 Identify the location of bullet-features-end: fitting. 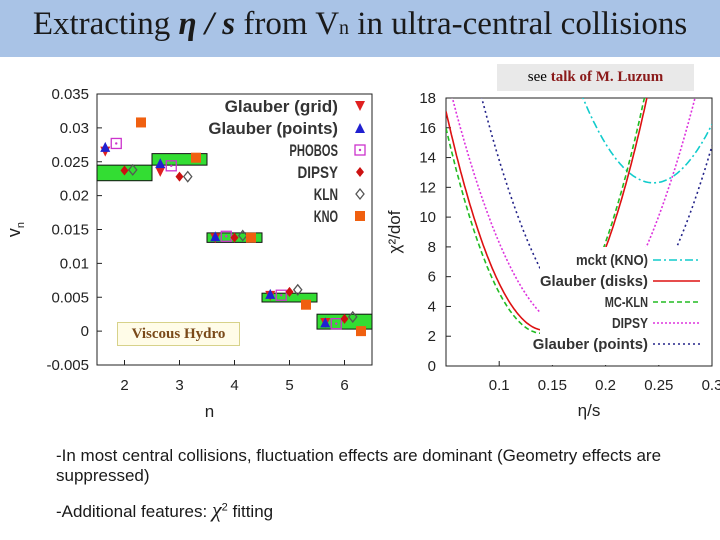
(253, 511).